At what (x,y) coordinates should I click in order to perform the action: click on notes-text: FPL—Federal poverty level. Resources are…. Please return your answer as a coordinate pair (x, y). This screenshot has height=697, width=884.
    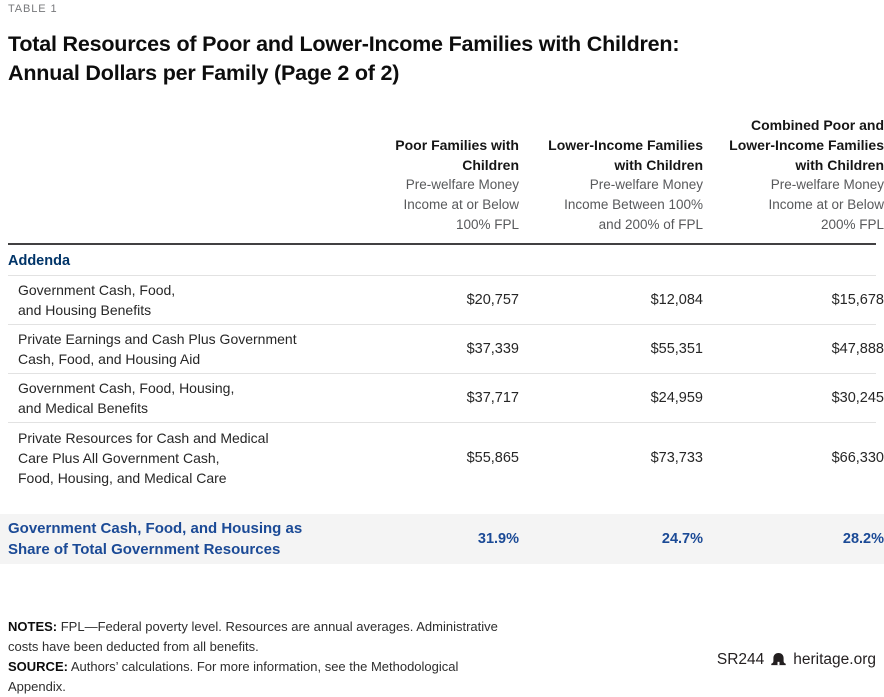
    Looking at the image, I should click on (253, 636).